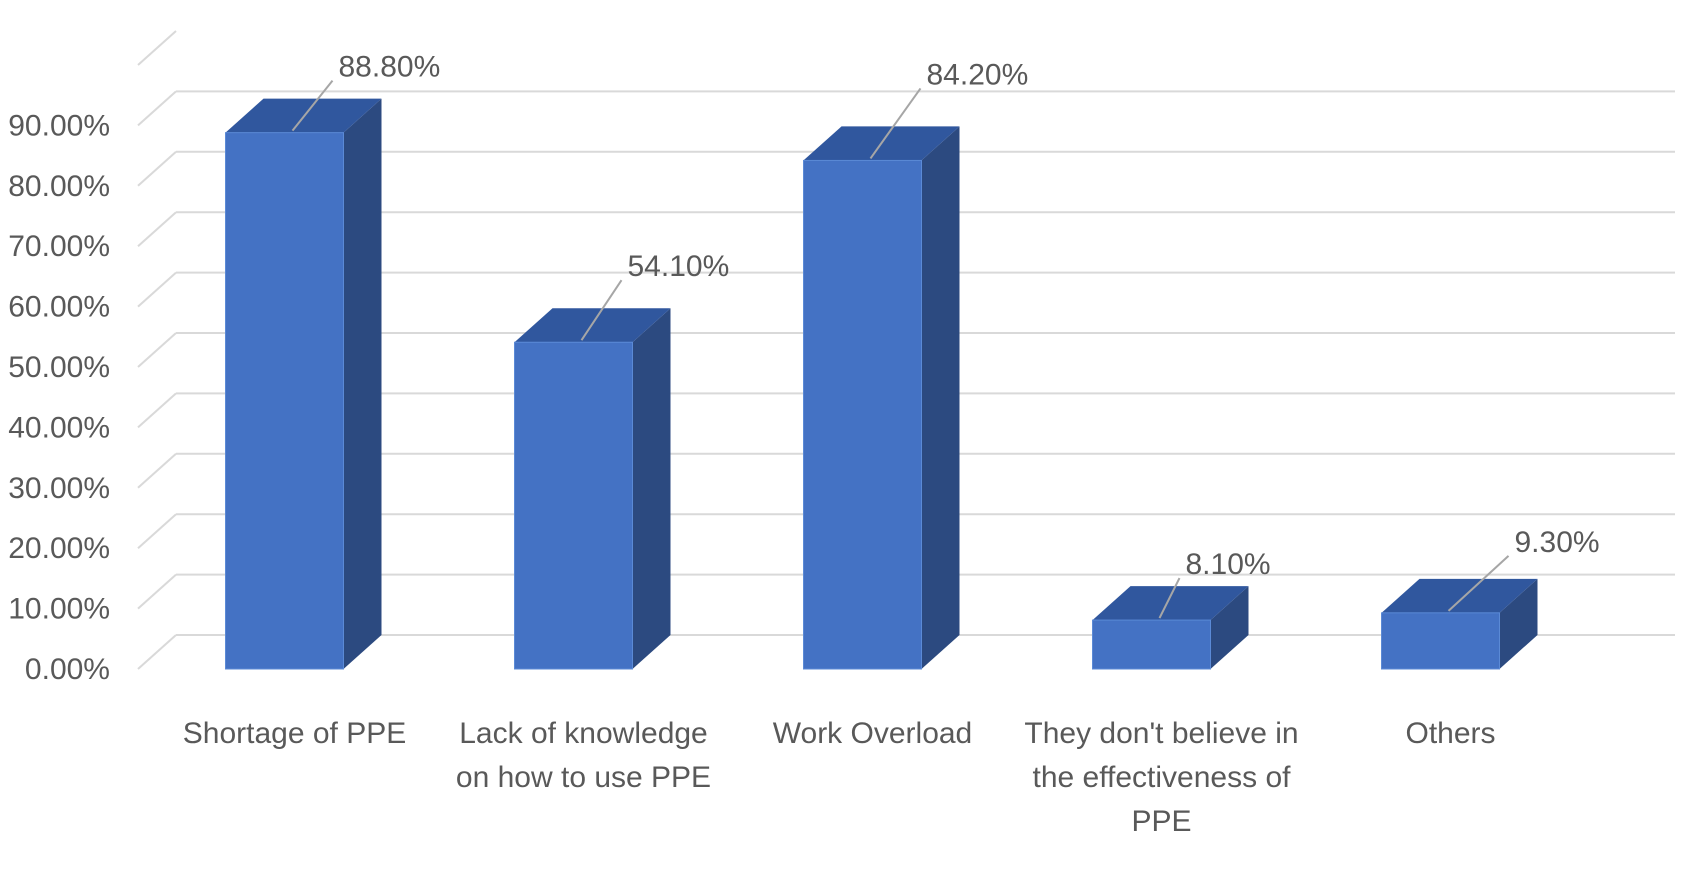 This screenshot has height=882, width=1692. Describe the element at coordinates (59, 427) in the screenshot. I see `y-tick-label: 40.00%` at that location.